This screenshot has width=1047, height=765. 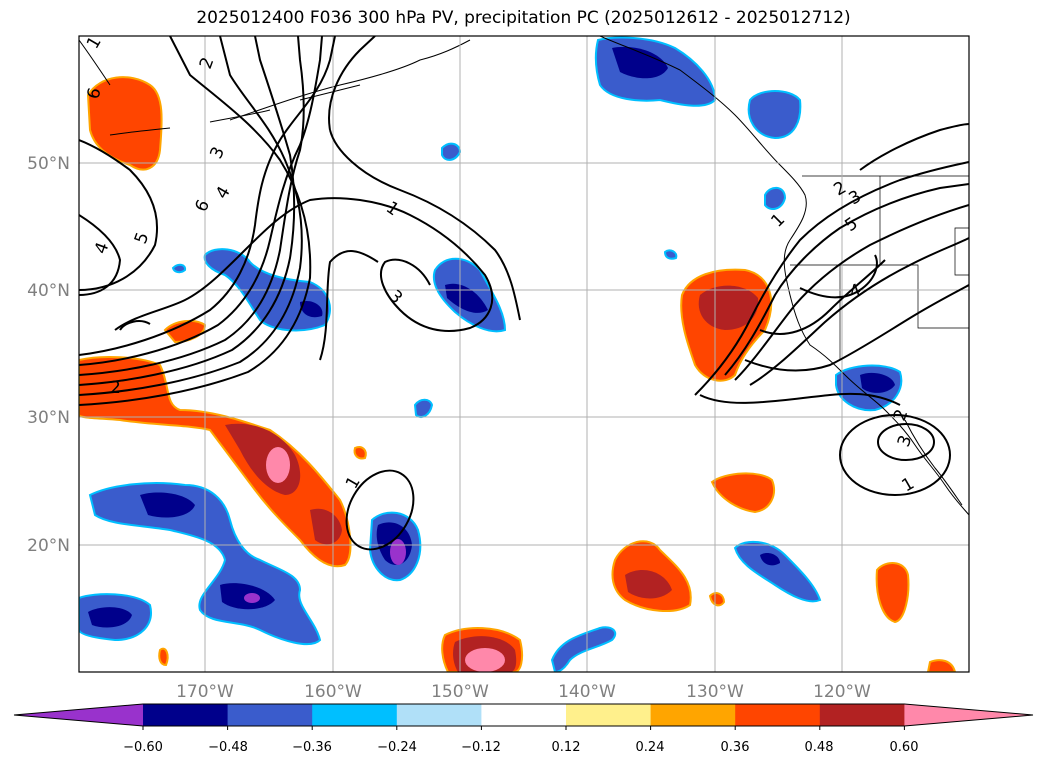 What do you see at coordinates (397, 747) in the screenshot?
I see `colorbar-tick-label: −0.24` at bounding box center [397, 747].